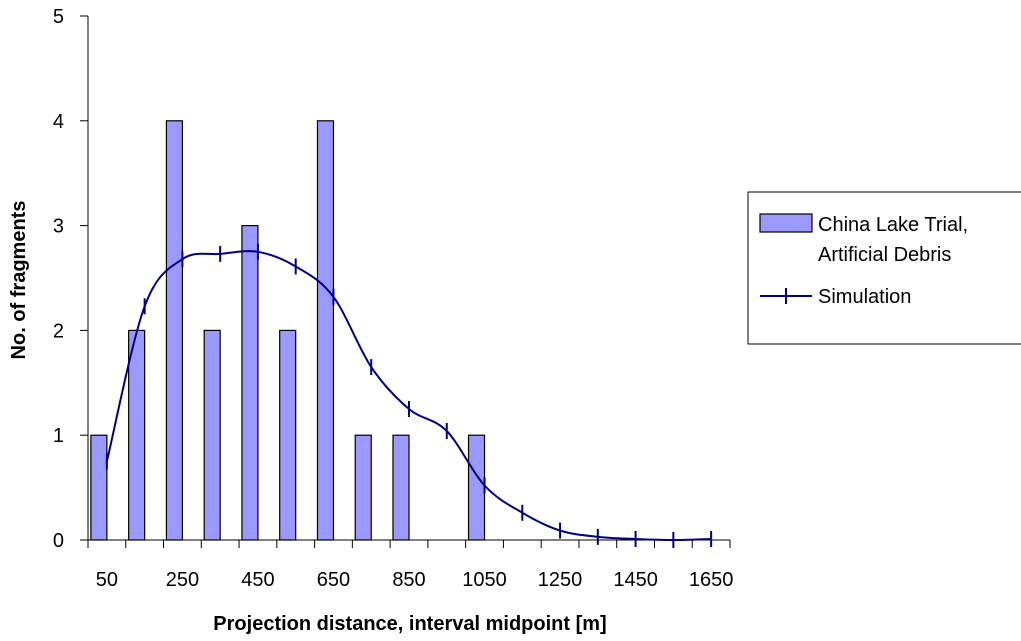 The image size is (1021, 641). What do you see at coordinates (893, 225) in the screenshot?
I see `legend-label-bar-line-0: China Lake Trial,` at bounding box center [893, 225].